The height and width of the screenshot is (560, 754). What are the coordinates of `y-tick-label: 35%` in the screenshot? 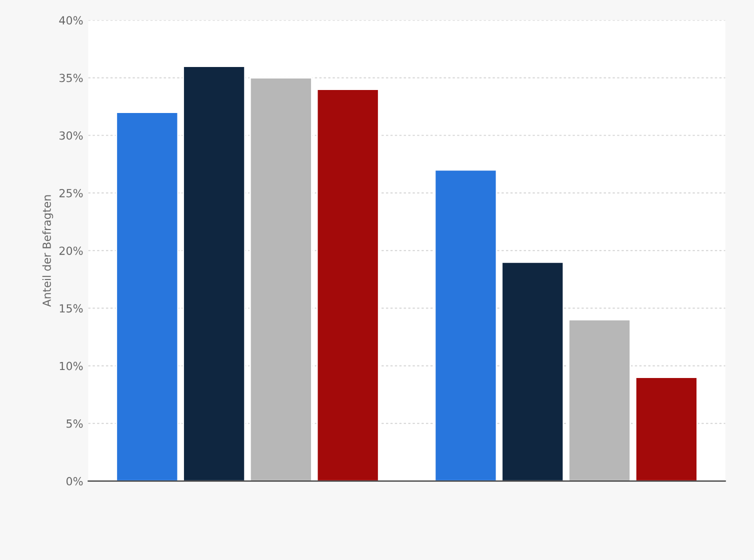 It's located at (71, 78).